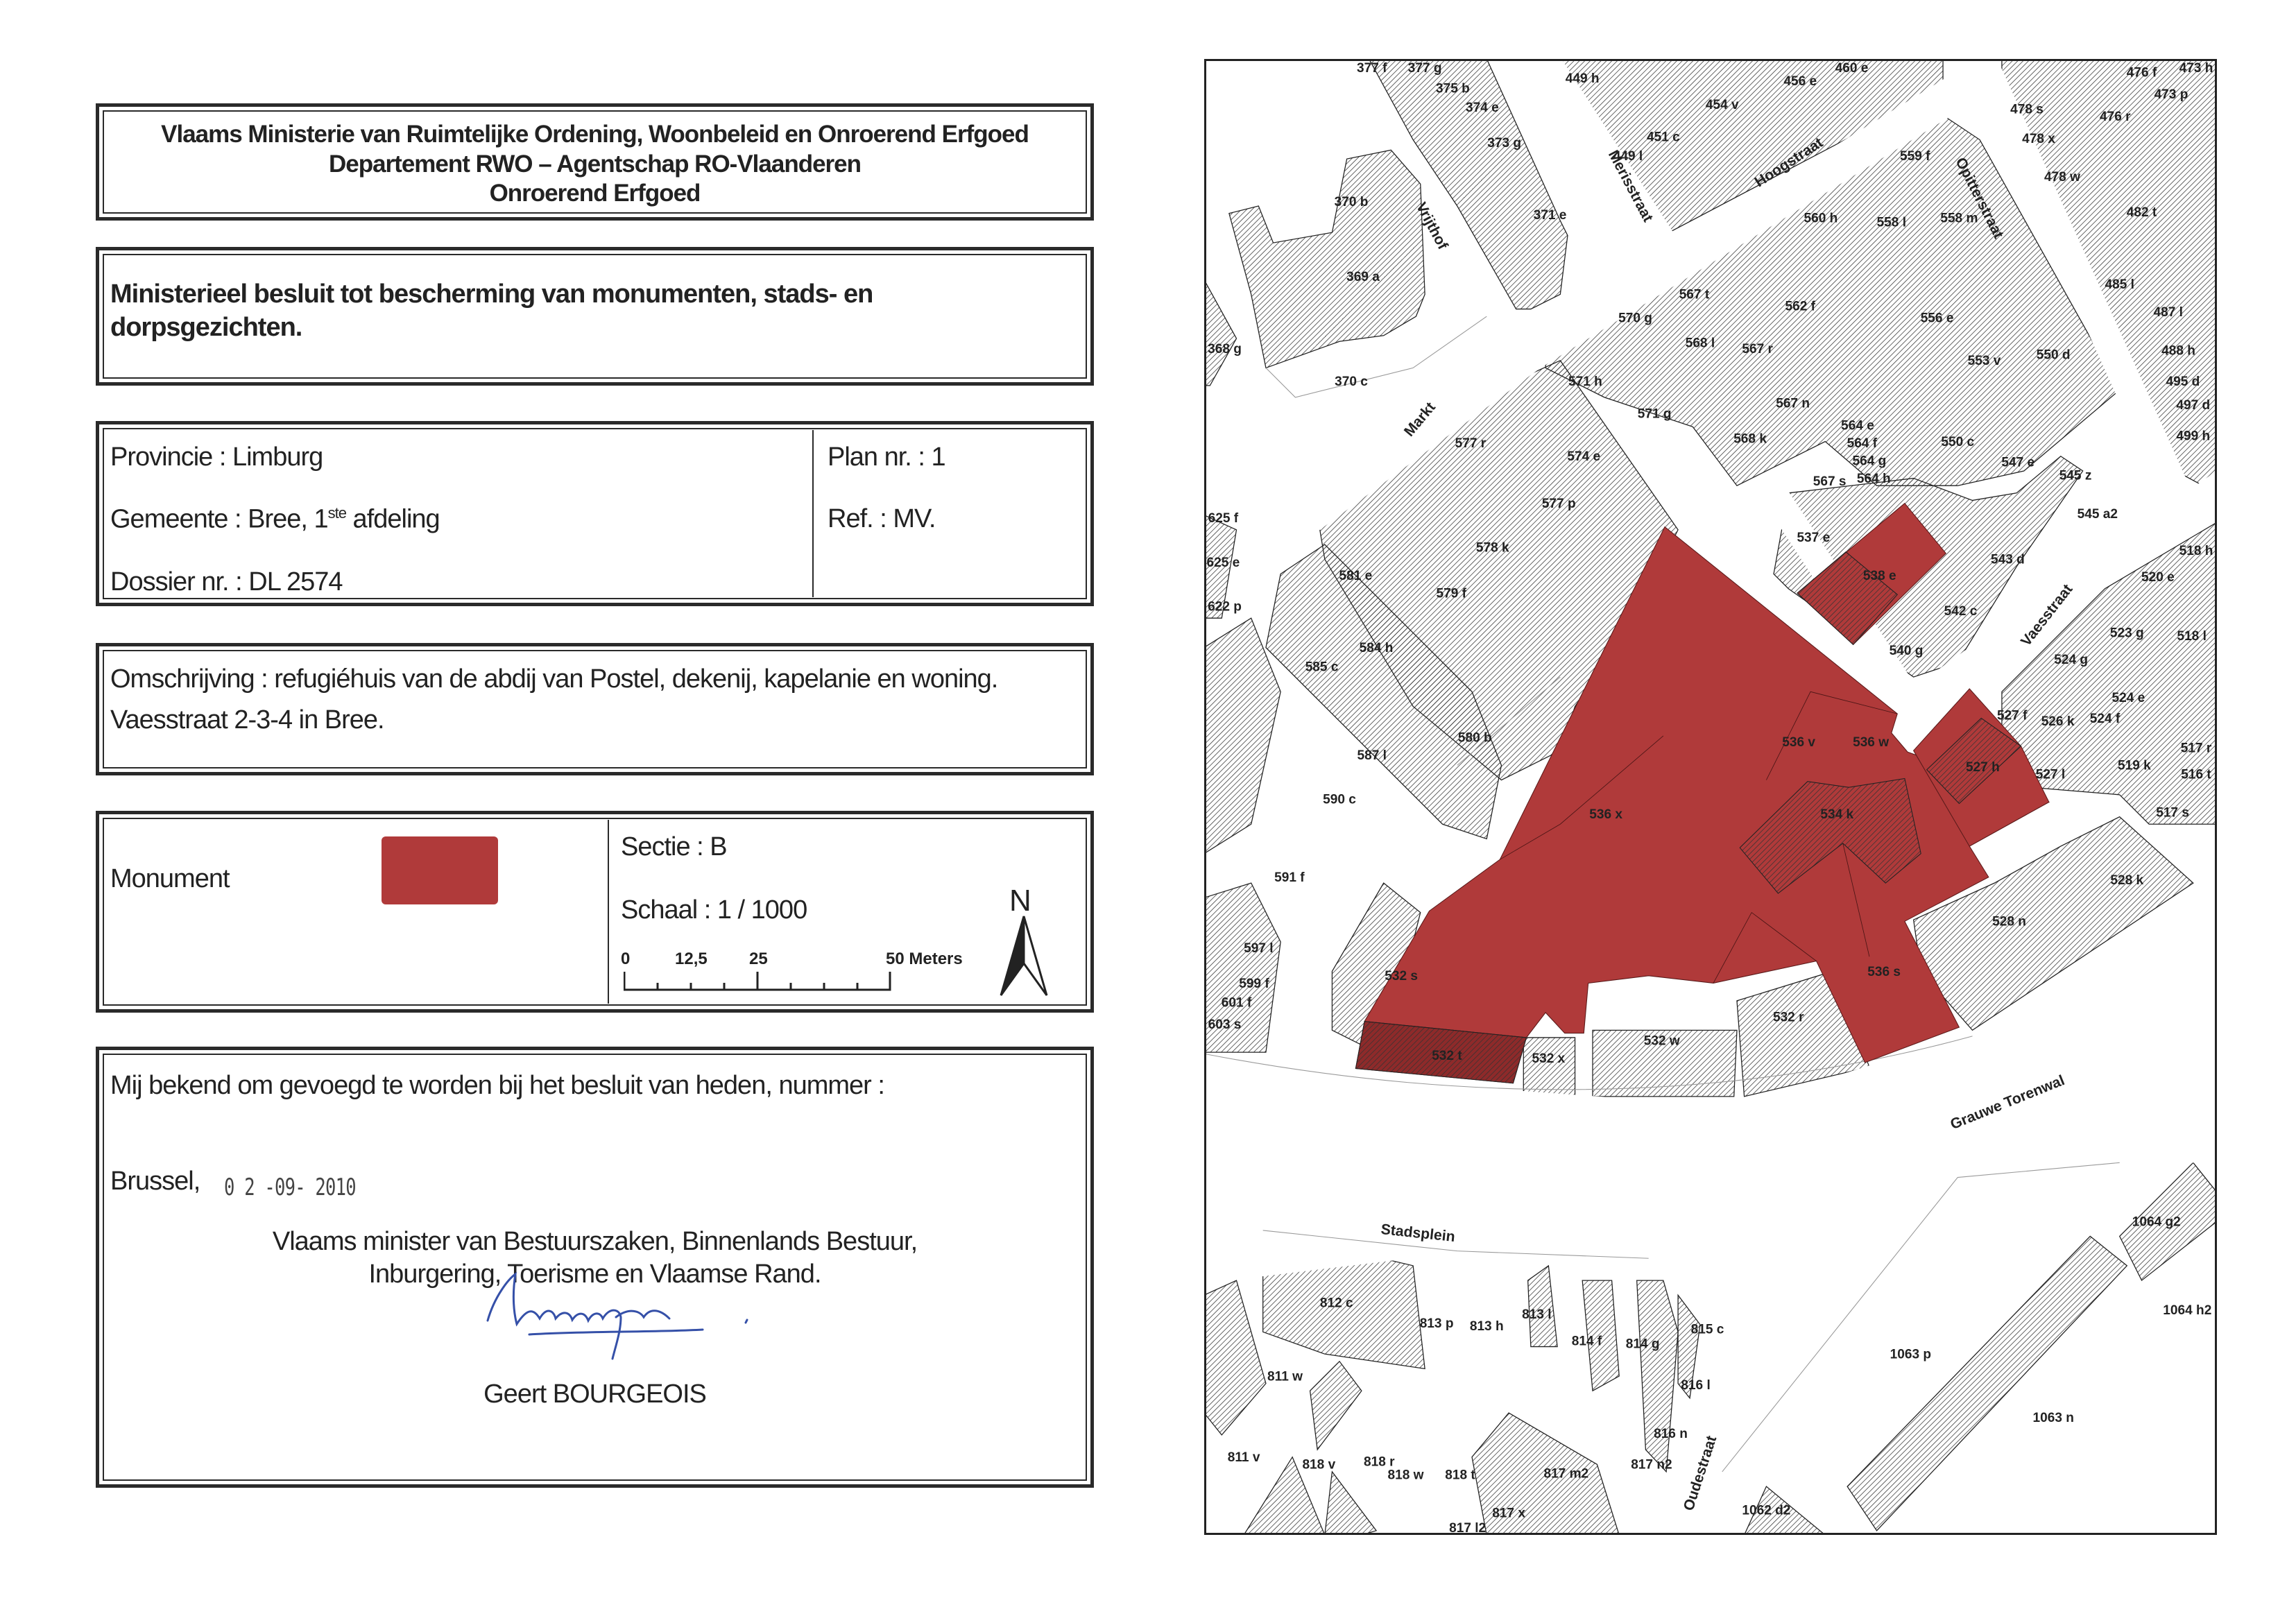 This screenshot has width=2296, height=1623. What do you see at coordinates (1559, 504) in the screenshot?
I see `parcel-label: 577 p` at bounding box center [1559, 504].